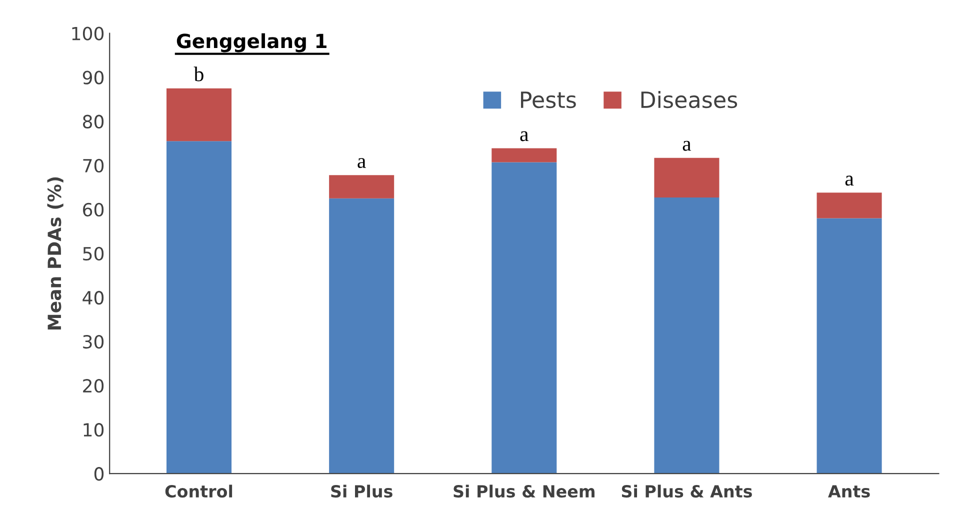  Describe the element at coordinates (689, 99) in the screenshot. I see `legend-label: Diseases` at that location.